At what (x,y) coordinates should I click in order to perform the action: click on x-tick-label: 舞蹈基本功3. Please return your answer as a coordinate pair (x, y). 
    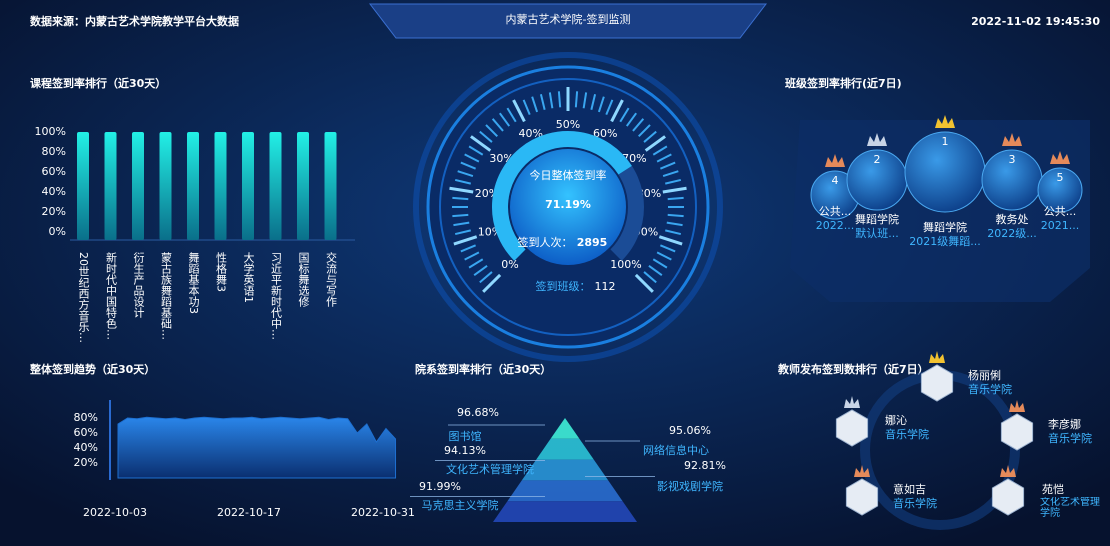
    Looking at the image, I should click on (193, 283).